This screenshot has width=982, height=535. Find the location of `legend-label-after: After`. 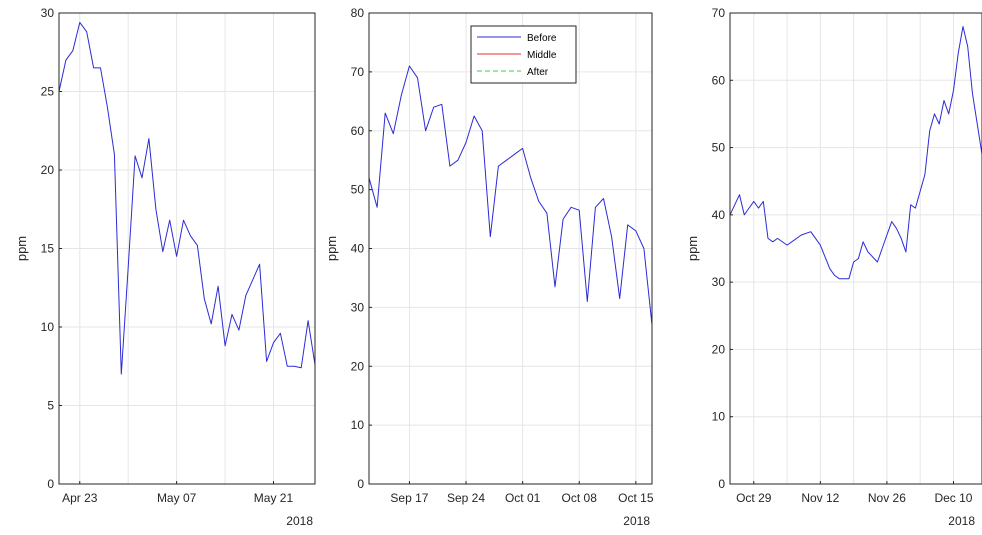

legend-label-after: After is located at coordinates (538, 72).